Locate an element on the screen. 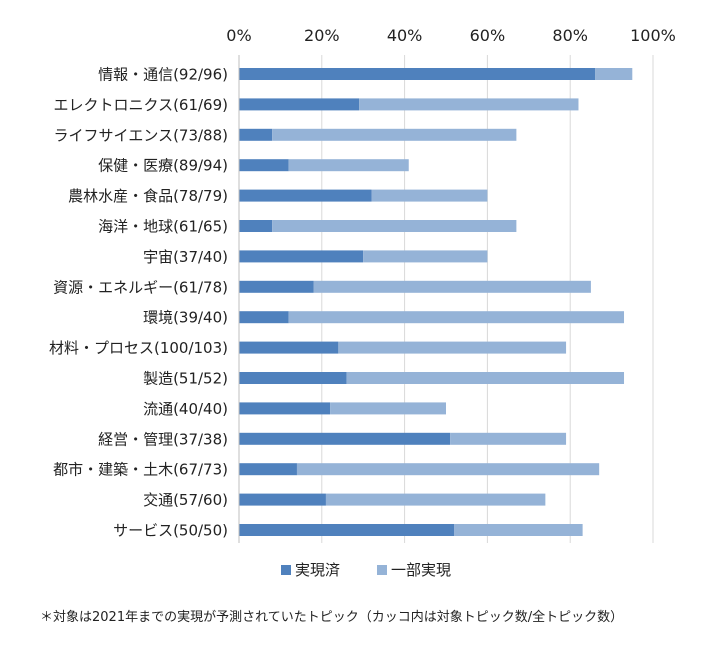 The image size is (719, 654). category-label: 交通(57/60) is located at coordinates (185, 500).